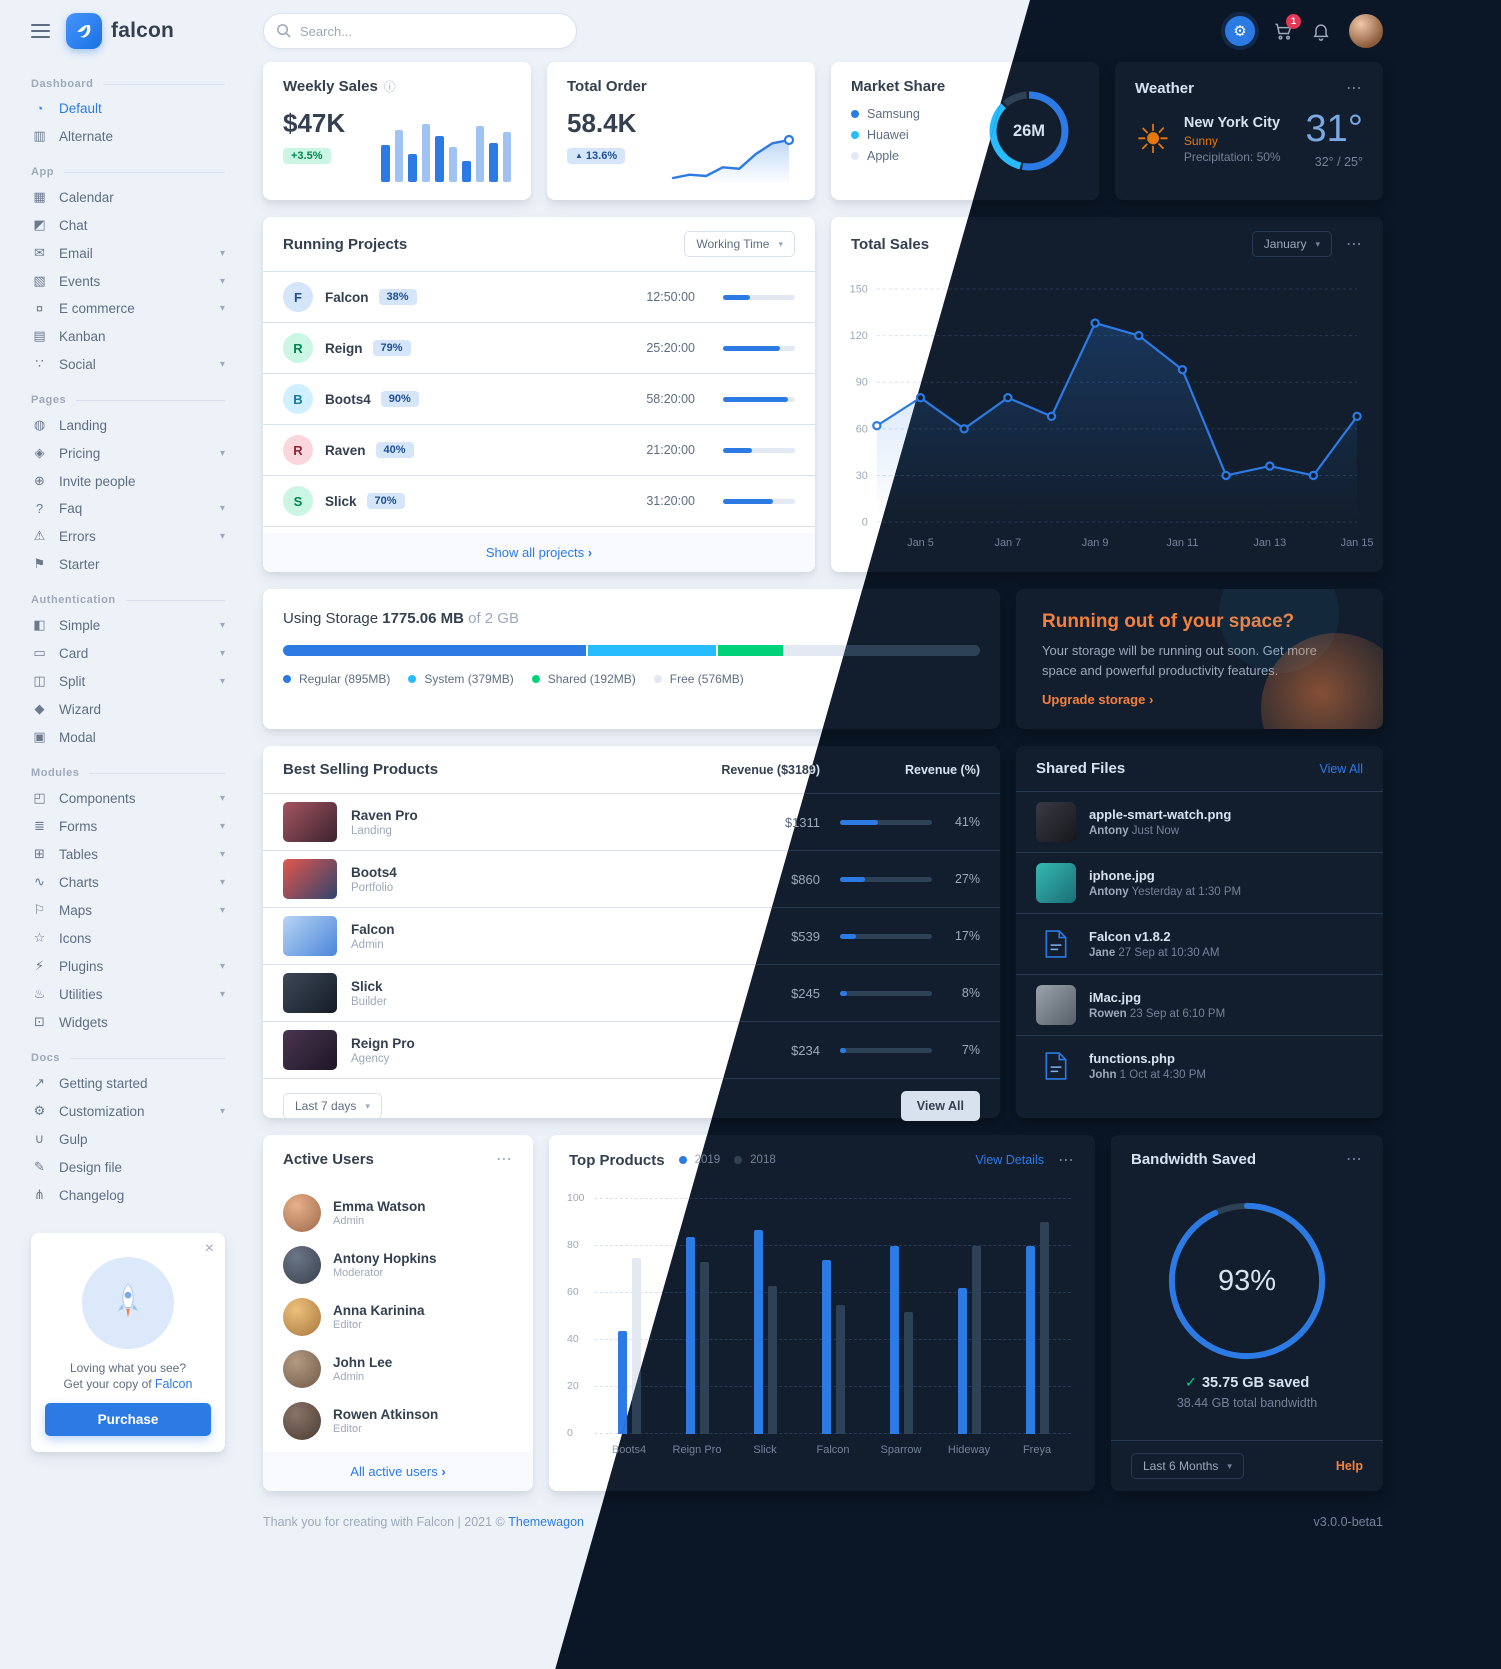  I want to click on product-percent: 8%, so click(970, 993).